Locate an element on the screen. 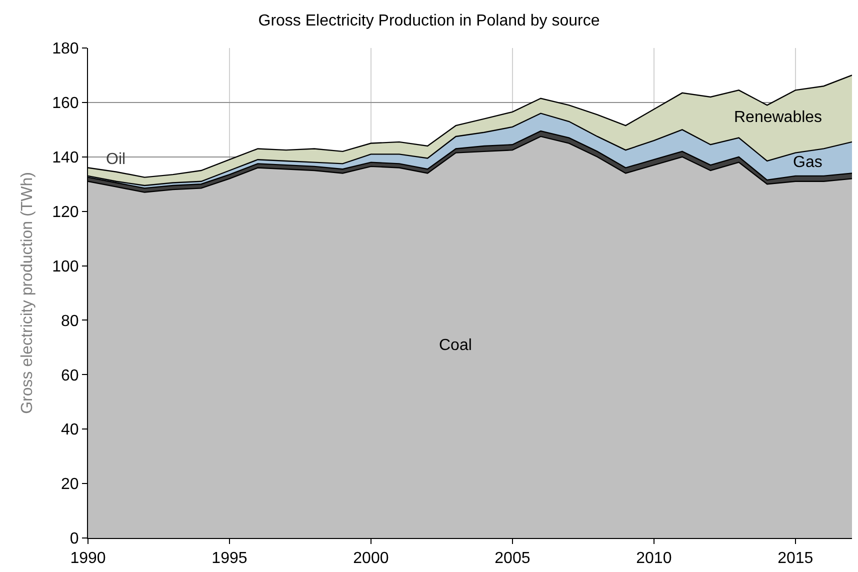  x-tick-label: 2000 is located at coordinates (371, 559).